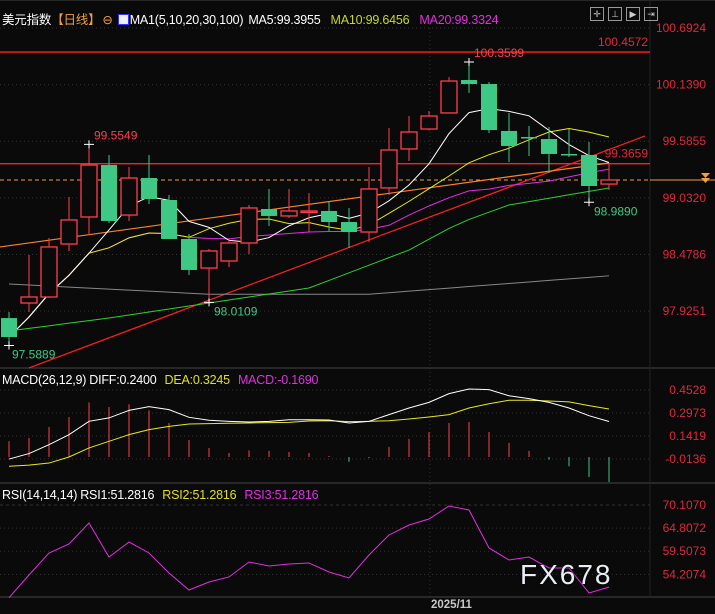 The height and width of the screenshot is (614, 715). I want to click on rsi-name: RSI(14,14,14), so click(40, 495).